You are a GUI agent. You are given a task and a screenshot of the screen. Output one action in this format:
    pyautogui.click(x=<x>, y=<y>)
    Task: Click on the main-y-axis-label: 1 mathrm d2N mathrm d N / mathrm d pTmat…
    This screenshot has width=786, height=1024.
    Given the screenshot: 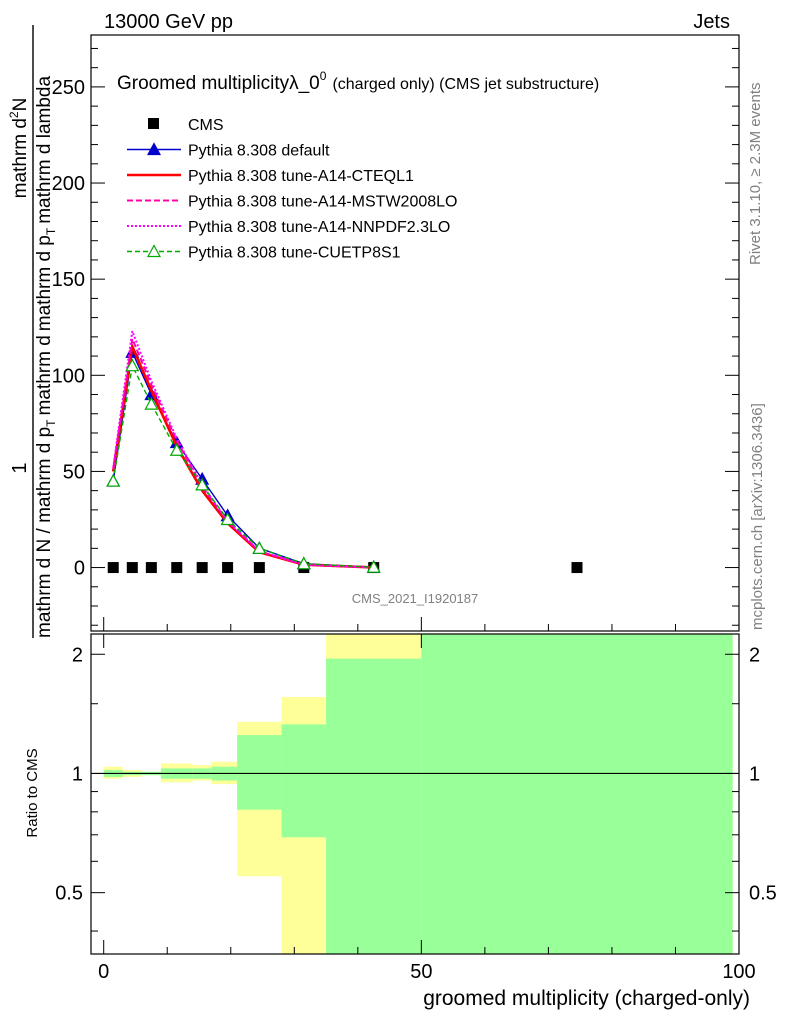 What is the action you would take?
    pyautogui.click(x=32, y=331)
    